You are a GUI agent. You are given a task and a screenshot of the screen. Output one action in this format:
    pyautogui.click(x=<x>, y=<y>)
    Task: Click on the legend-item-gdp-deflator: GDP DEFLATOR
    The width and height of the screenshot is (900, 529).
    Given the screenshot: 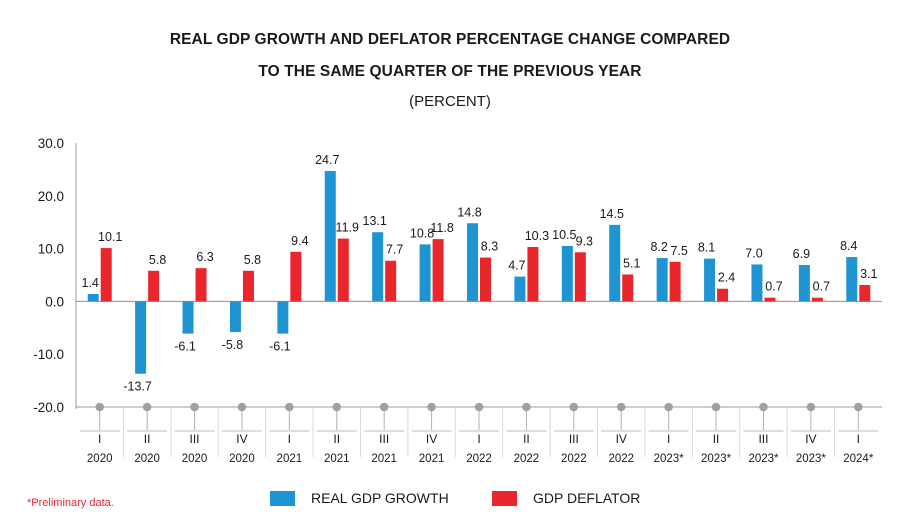 What is the action you would take?
    pyautogui.click(x=566, y=498)
    